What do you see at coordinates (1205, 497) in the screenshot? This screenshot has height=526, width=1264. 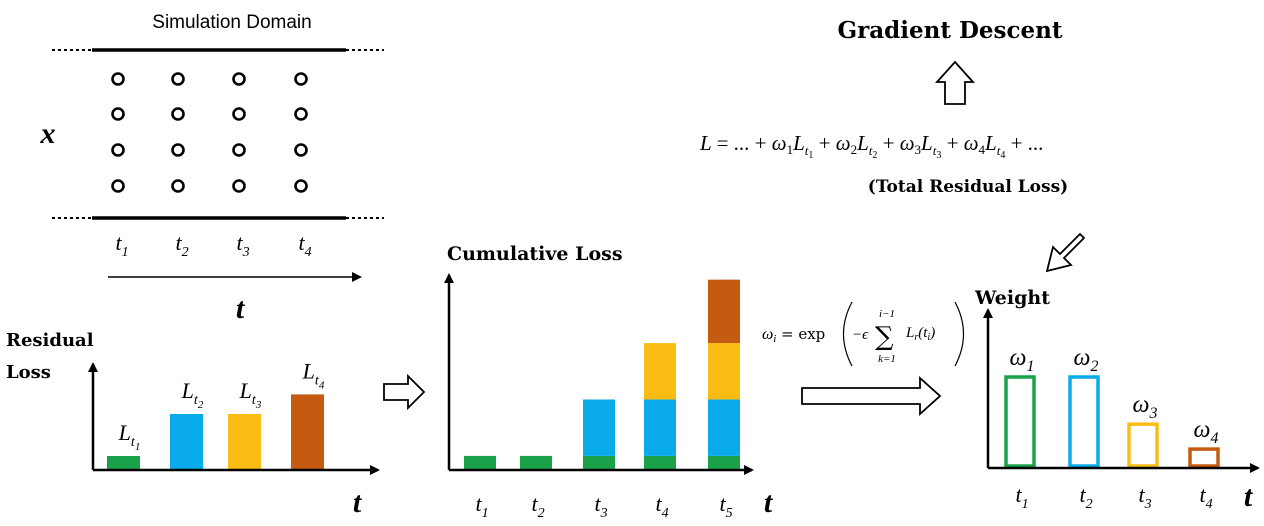 I see `weight-tick-label: t4` at bounding box center [1205, 497].